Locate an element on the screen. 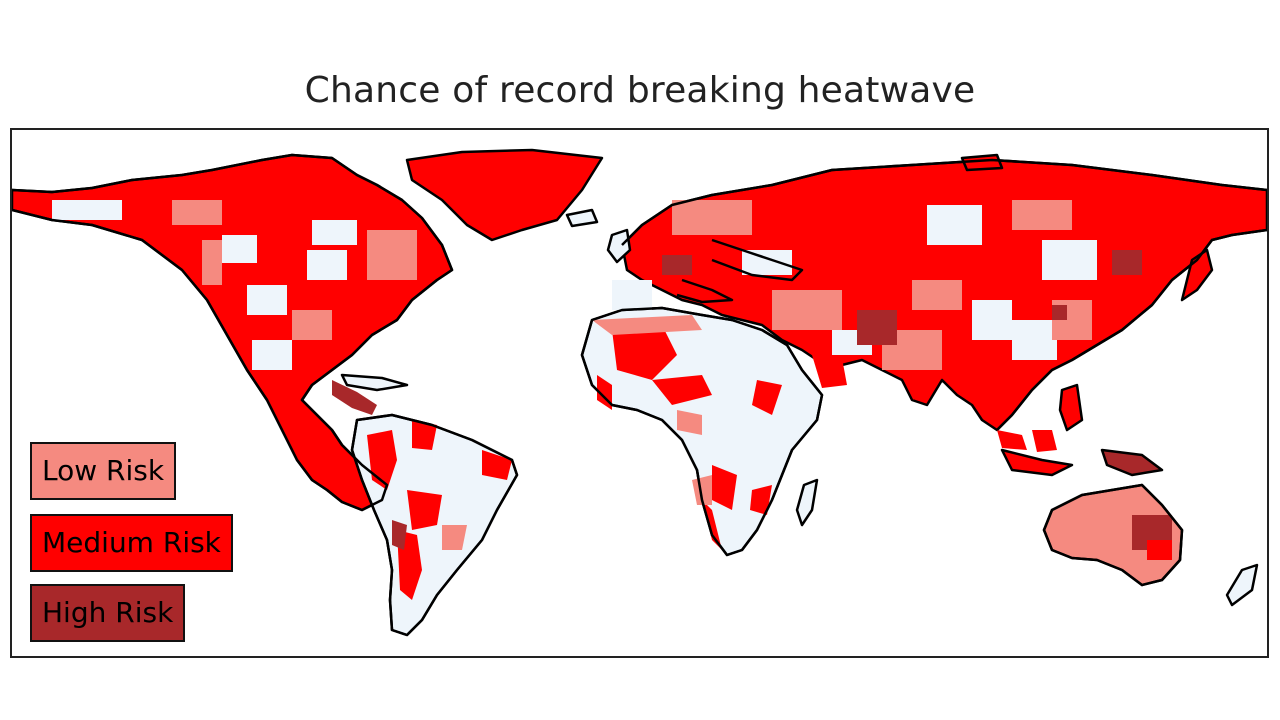  legend-low-risk: Low Risk is located at coordinates (103, 471).